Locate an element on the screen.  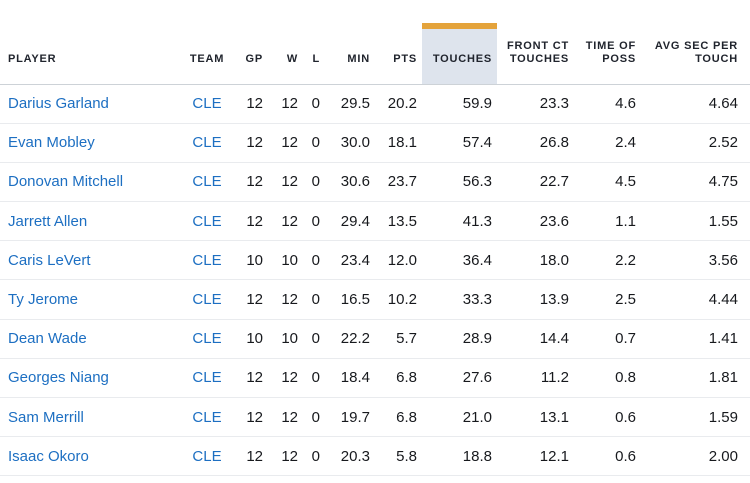
col-header-player: PLAYER is located at coordinates (91, 42).